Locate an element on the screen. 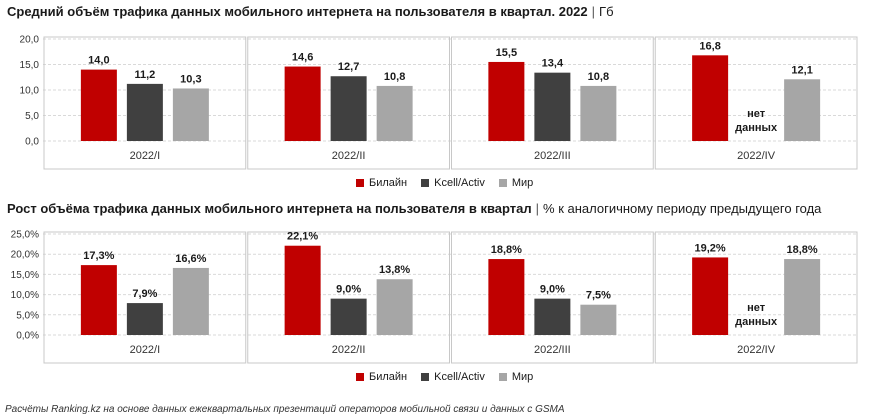 The width and height of the screenshot is (872, 418). chart2-legend: Билайн Kcell/Activ Мир is located at coordinates (444, 377).